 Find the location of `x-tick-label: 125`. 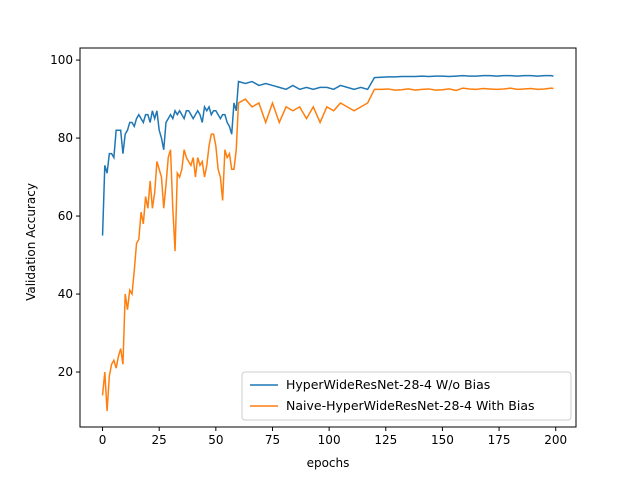

x-tick-label: 125 is located at coordinates (385, 440).